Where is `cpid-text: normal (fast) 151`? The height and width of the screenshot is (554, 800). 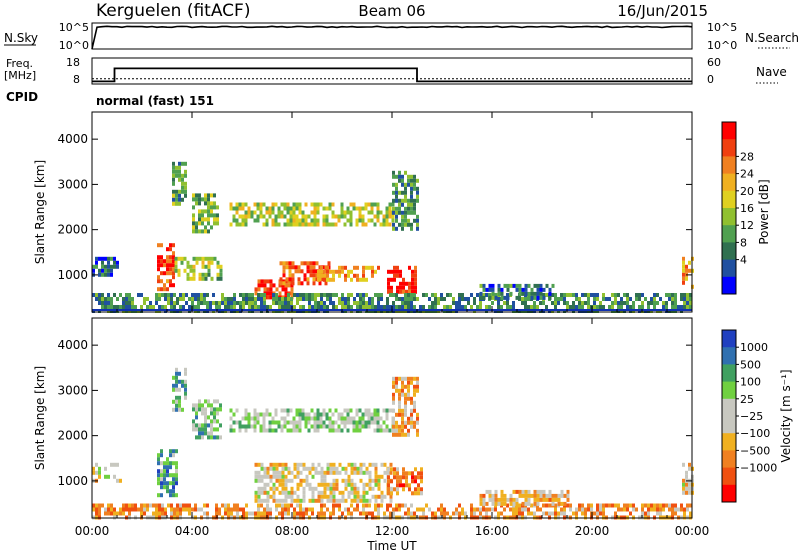 cpid-text: normal (fast) 151 is located at coordinates (155, 101).